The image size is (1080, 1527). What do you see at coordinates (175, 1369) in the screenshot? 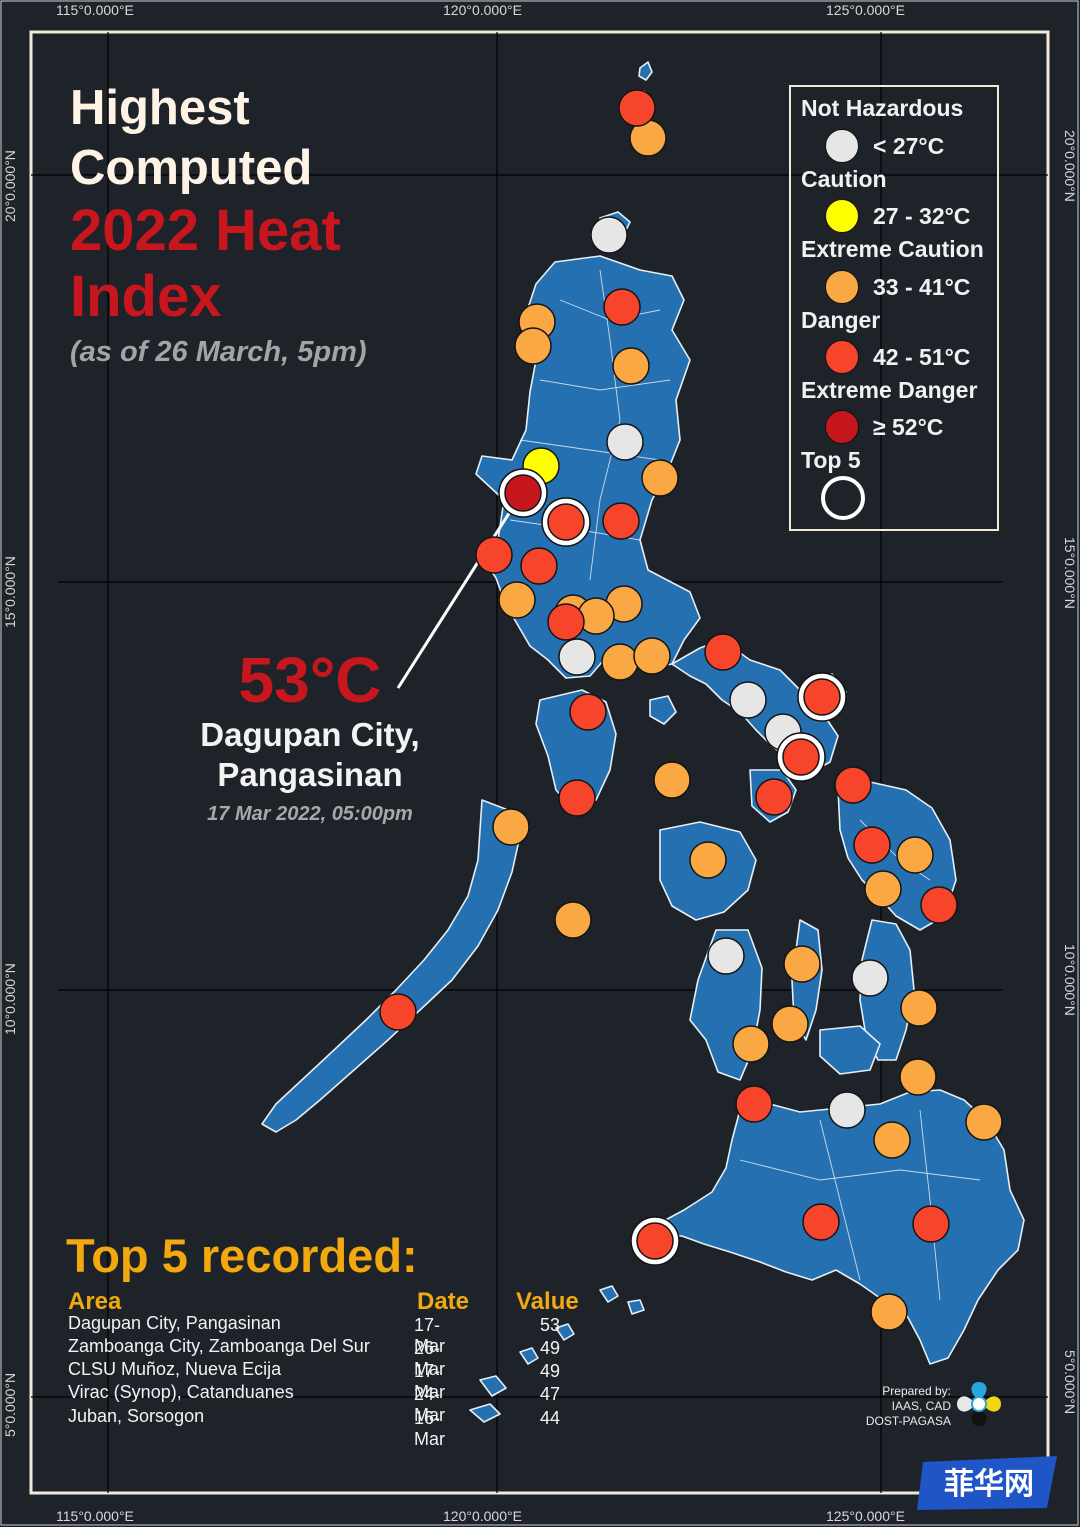
I see `top5-row-area: CLSU Muñoz, Nueva Ecija` at bounding box center [175, 1369].